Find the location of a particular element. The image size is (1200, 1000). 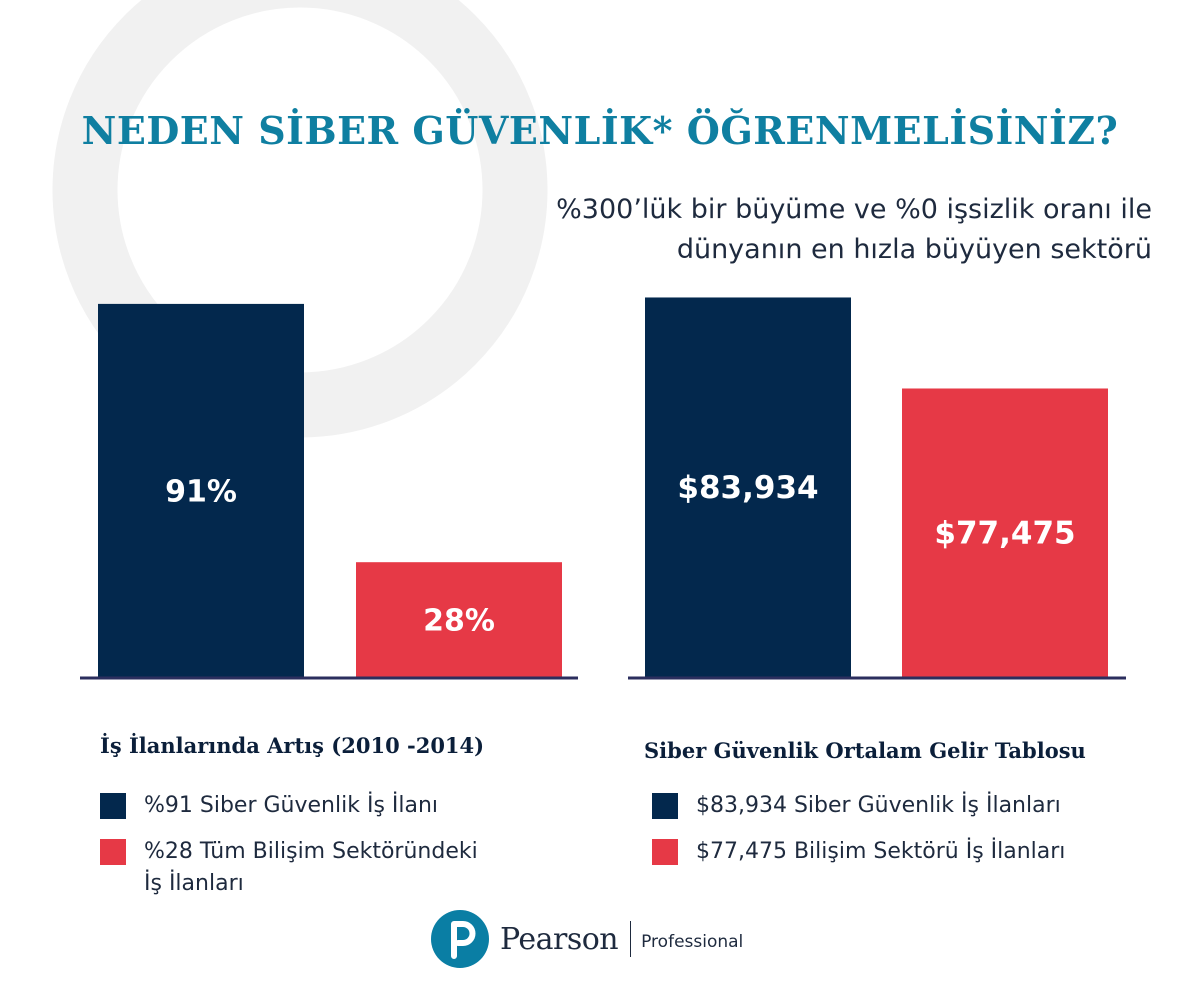

pearson-p-icon is located at coordinates (460, 939).